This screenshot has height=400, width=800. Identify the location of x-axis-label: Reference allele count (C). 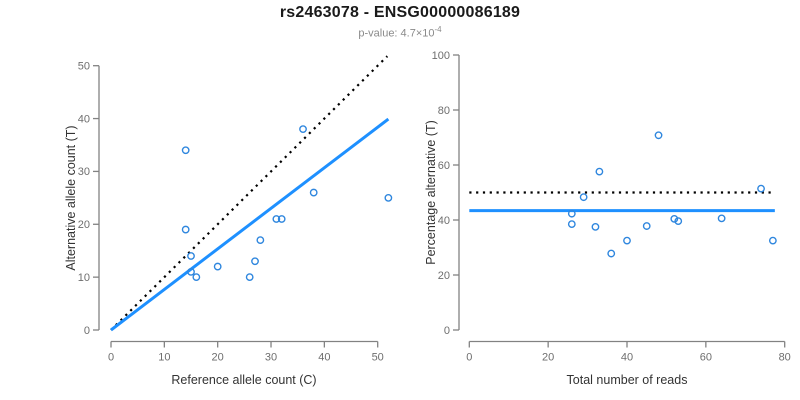
(243, 380).